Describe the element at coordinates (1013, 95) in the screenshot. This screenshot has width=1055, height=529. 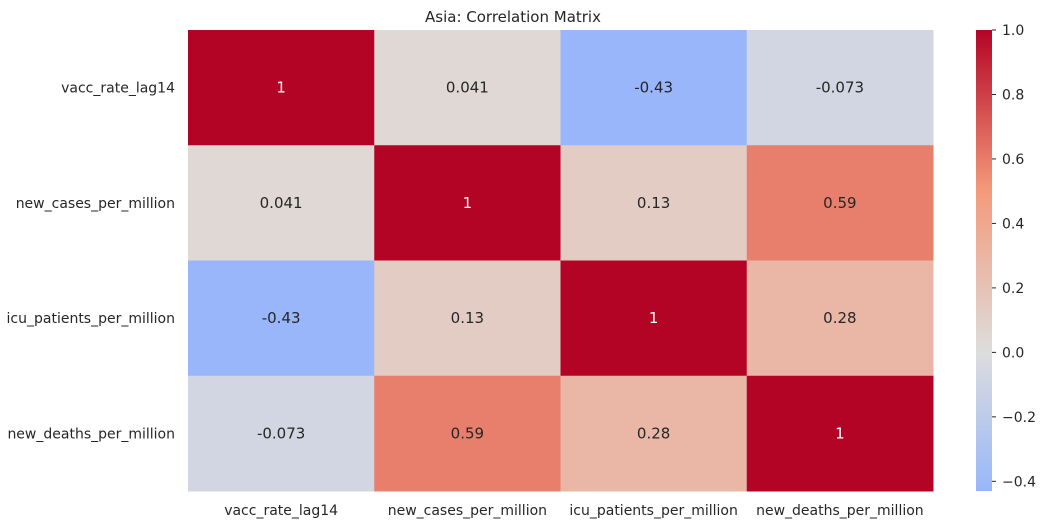
I see `colorbar-tick-label: 0.8` at that location.